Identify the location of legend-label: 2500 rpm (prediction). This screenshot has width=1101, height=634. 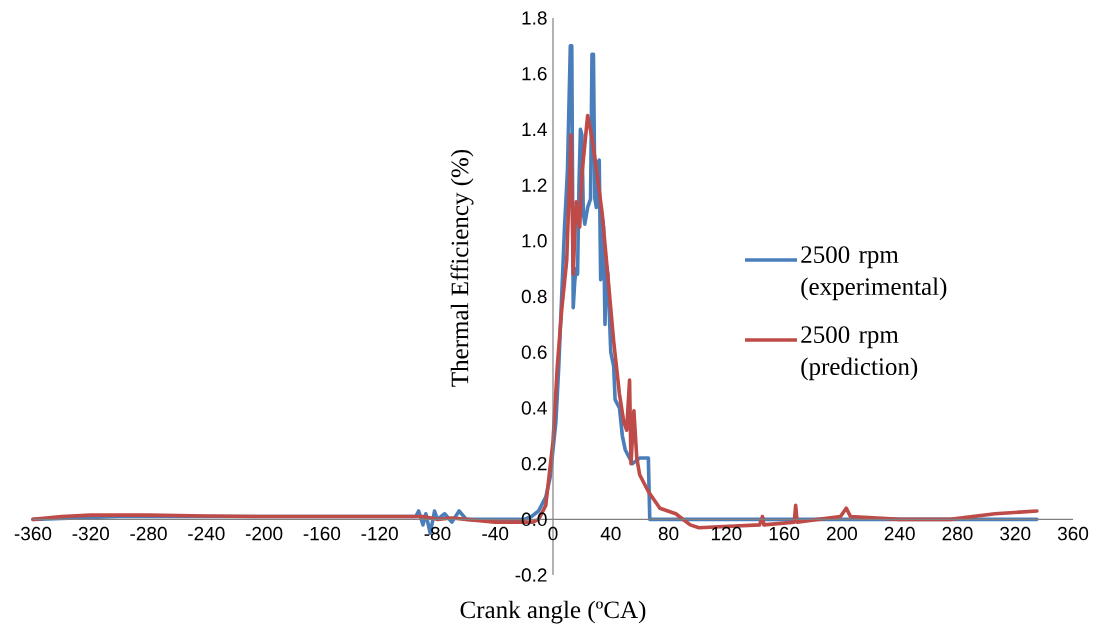
(859, 353).